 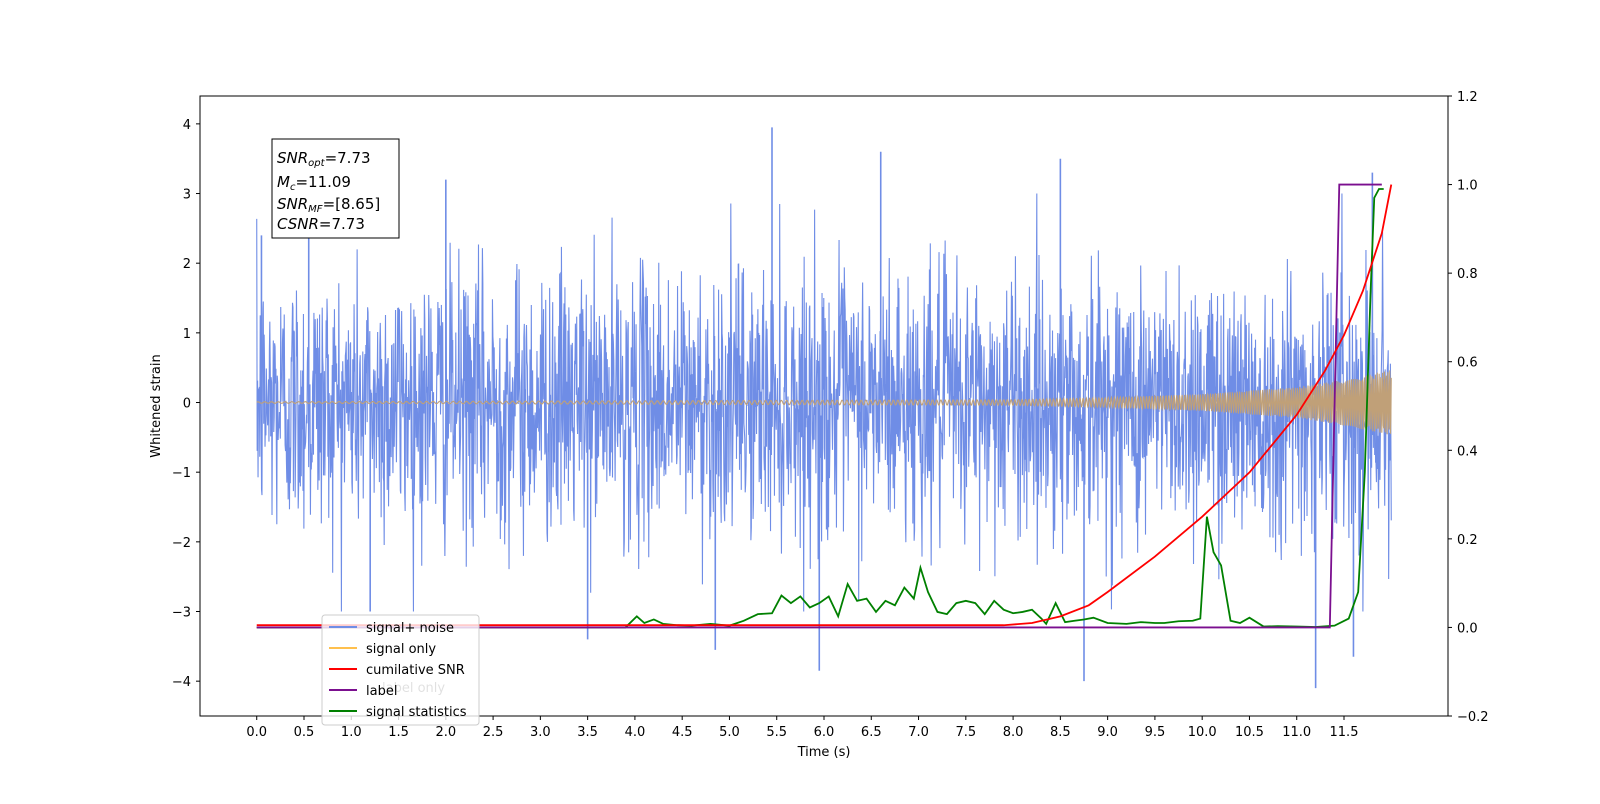 I want to click on x-tick-label: 0.5, so click(x=304, y=732).